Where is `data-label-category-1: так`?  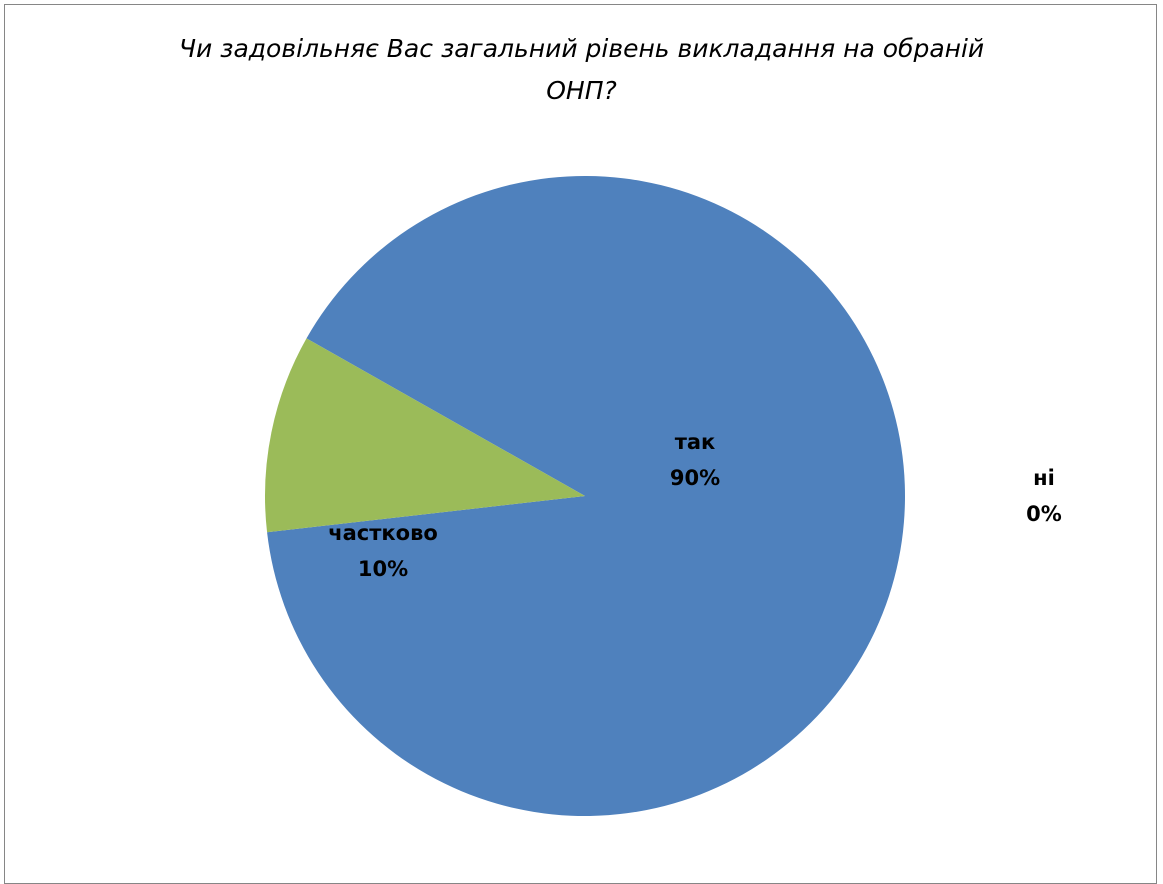 data-label-category-1: так is located at coordinates (695, 442).